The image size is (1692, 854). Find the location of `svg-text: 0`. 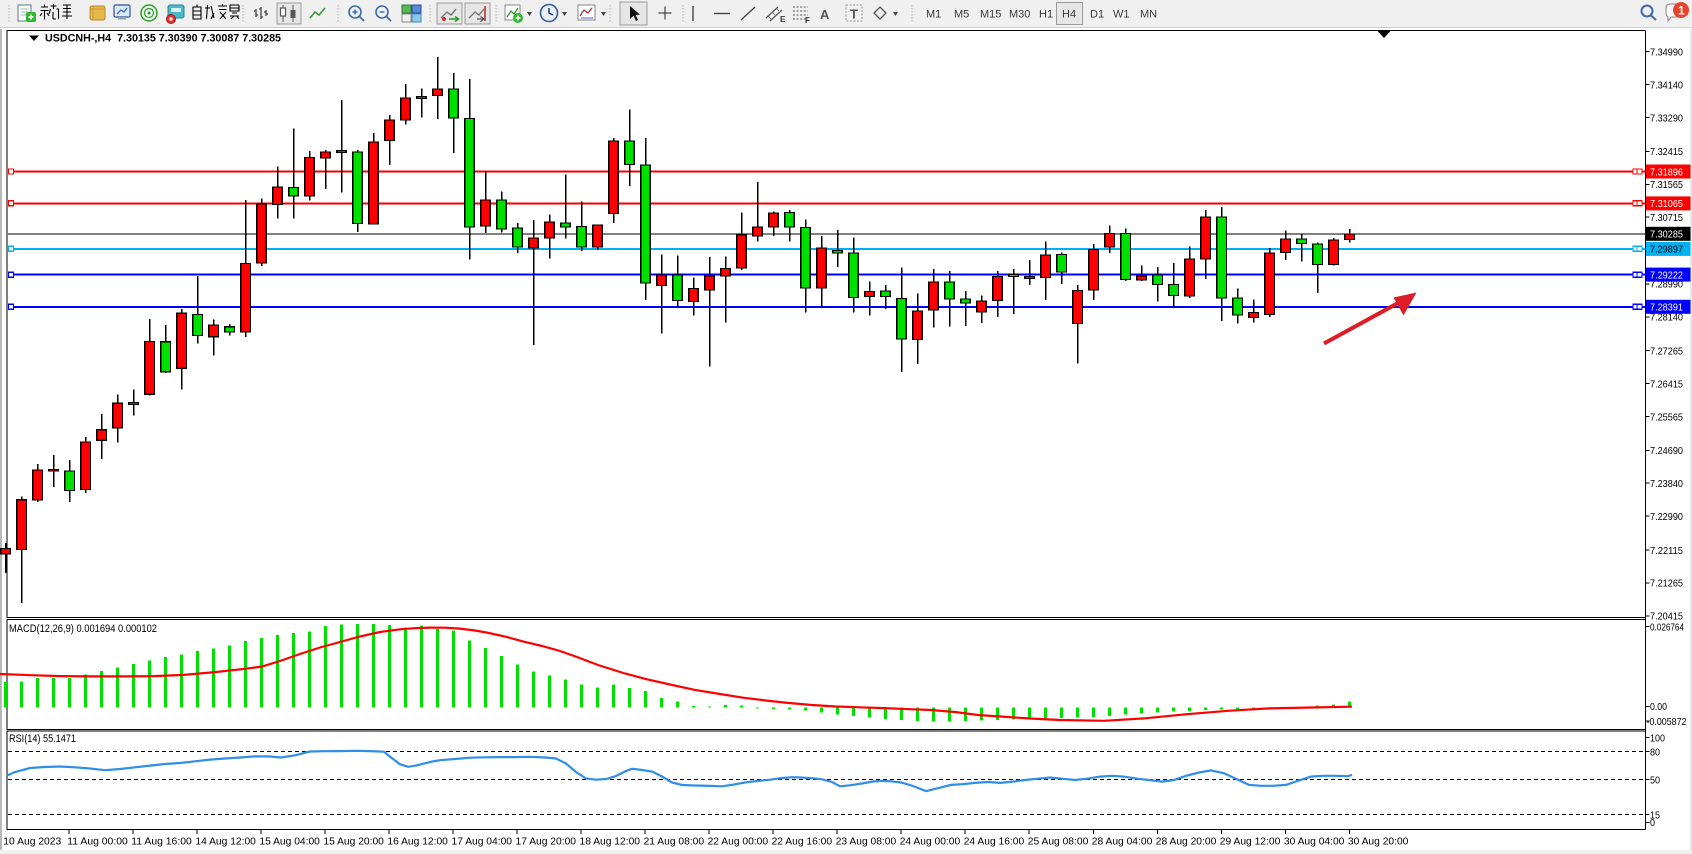

svg-text: 0 is located at coordinates (1652, 823).